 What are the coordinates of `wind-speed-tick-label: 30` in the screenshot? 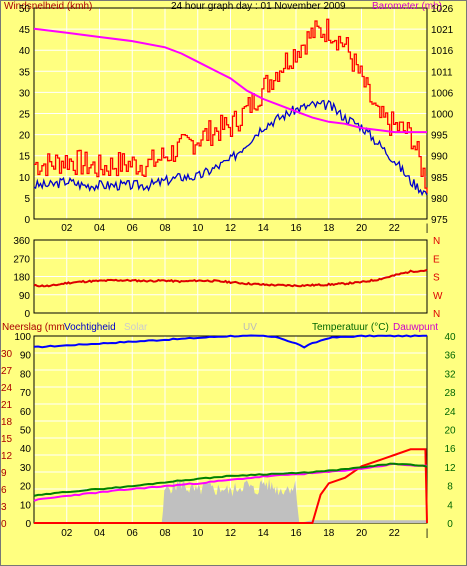 It's located at (25, 93).